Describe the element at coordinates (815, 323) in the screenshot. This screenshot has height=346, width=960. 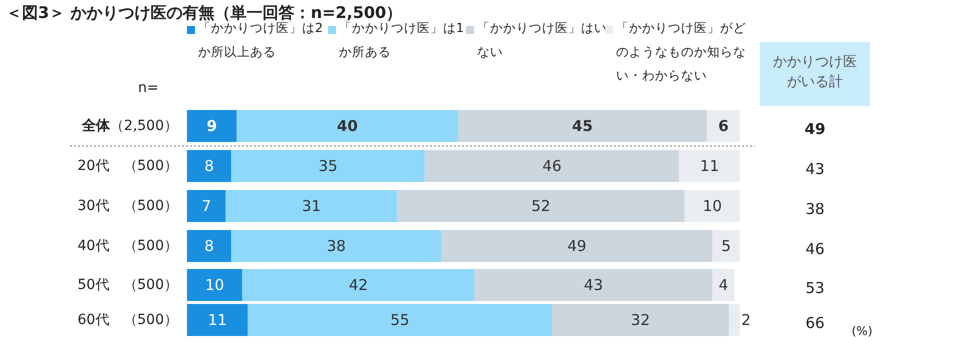
I see `text: 66` at that location.